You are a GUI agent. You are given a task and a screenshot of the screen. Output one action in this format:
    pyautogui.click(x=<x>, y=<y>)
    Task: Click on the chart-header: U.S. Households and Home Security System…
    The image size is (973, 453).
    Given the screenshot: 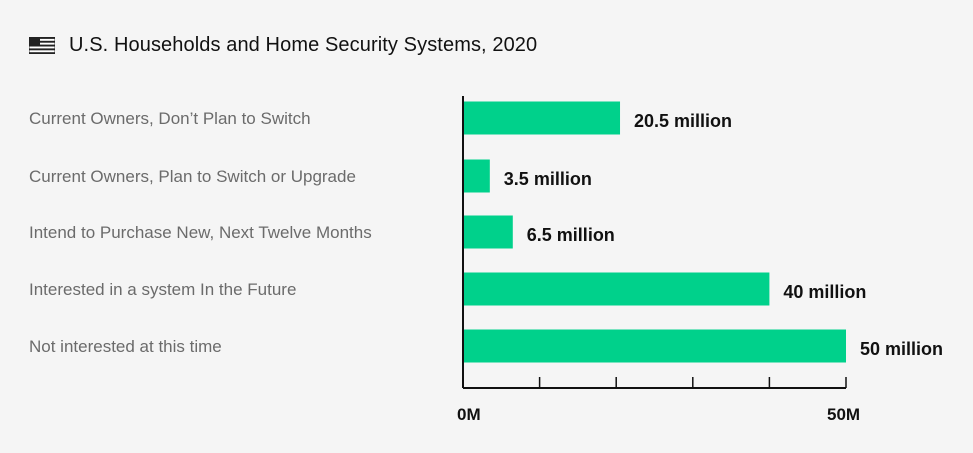 What is the action you would take?
    pyautogui.click(x=283, y=45)
    